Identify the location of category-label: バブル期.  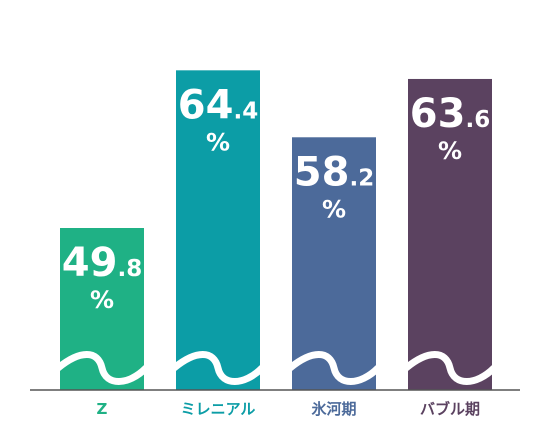
(450, 409).